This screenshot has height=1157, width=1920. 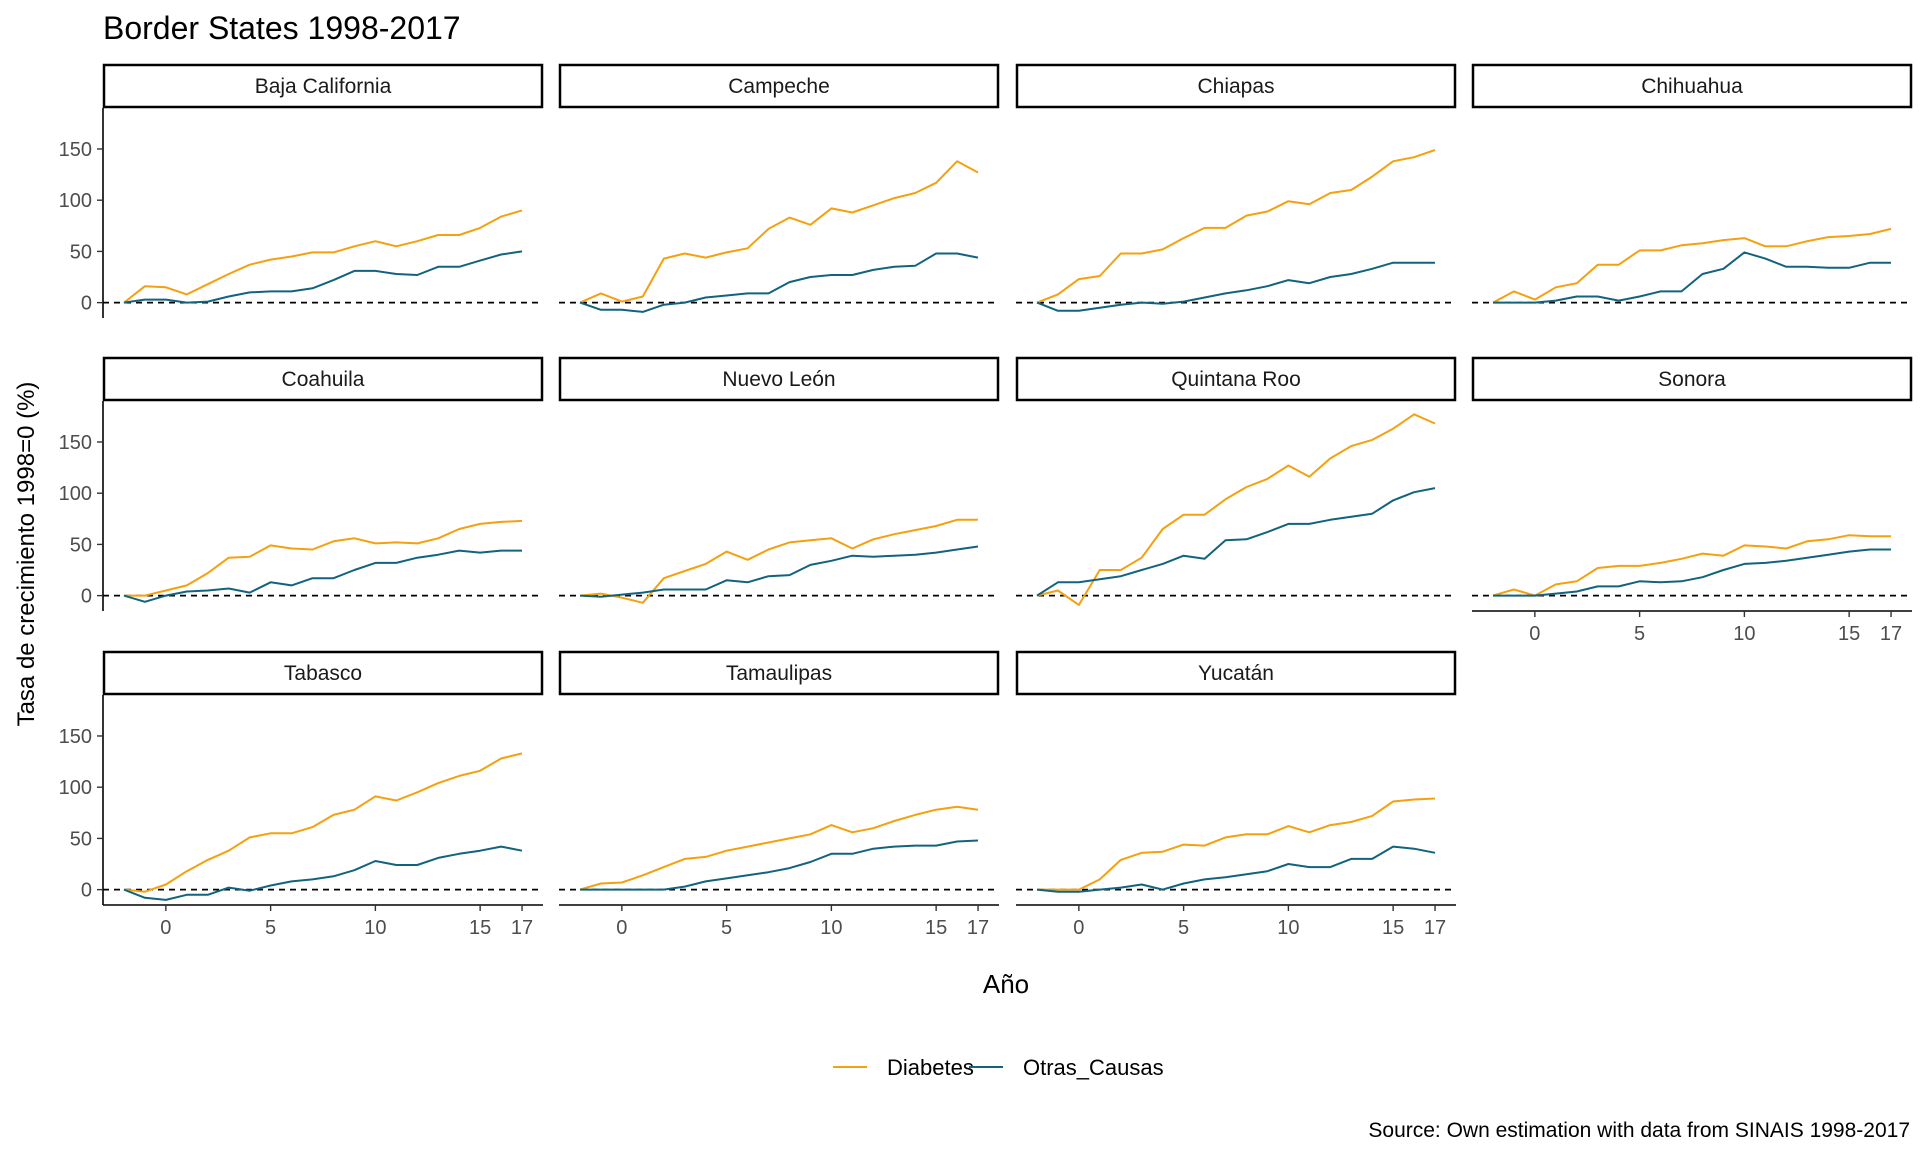 I want to click on facet-strip-label: Tamaulipas, so click(x=779, y=673).